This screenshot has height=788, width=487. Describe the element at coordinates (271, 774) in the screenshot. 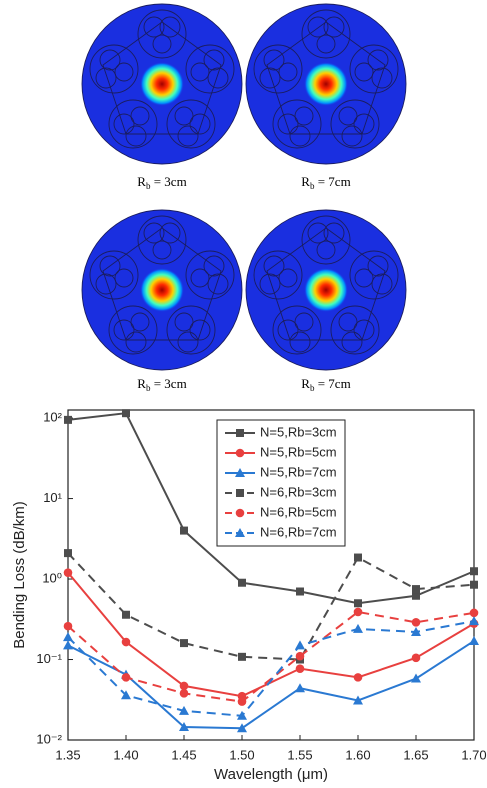

I see `x-axis-label: Wavelength (μm)` at that location.